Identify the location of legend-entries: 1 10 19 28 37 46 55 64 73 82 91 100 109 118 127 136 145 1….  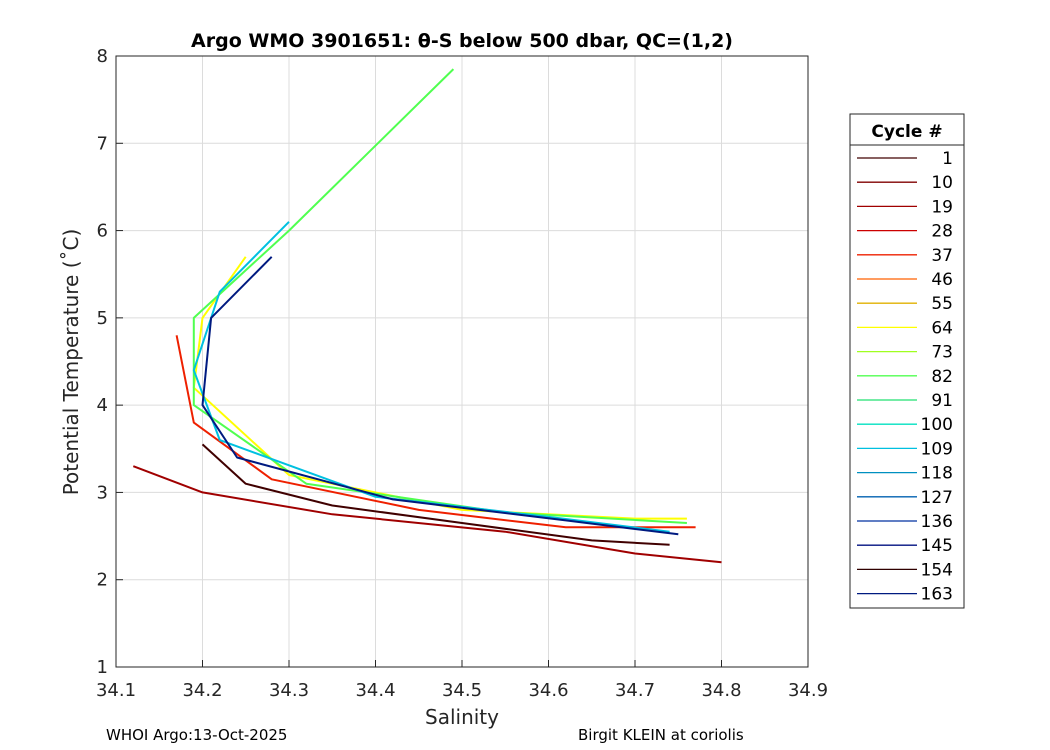
(905, 377).